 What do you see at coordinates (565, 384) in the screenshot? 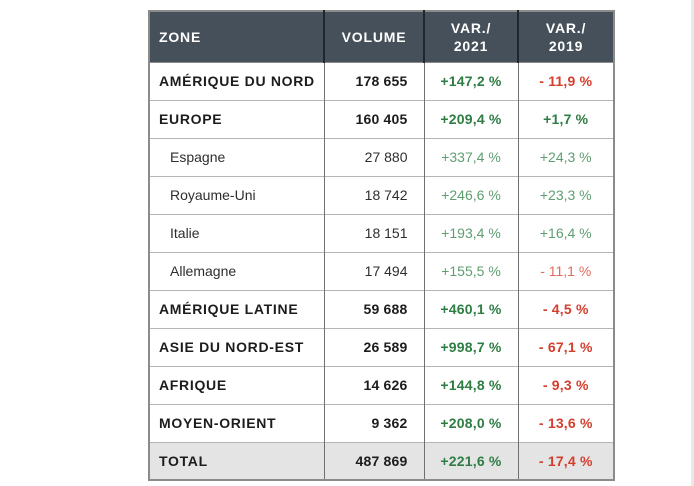
I see `var-2019-cell: - 9,3 %` at bounding box center [565, 384].